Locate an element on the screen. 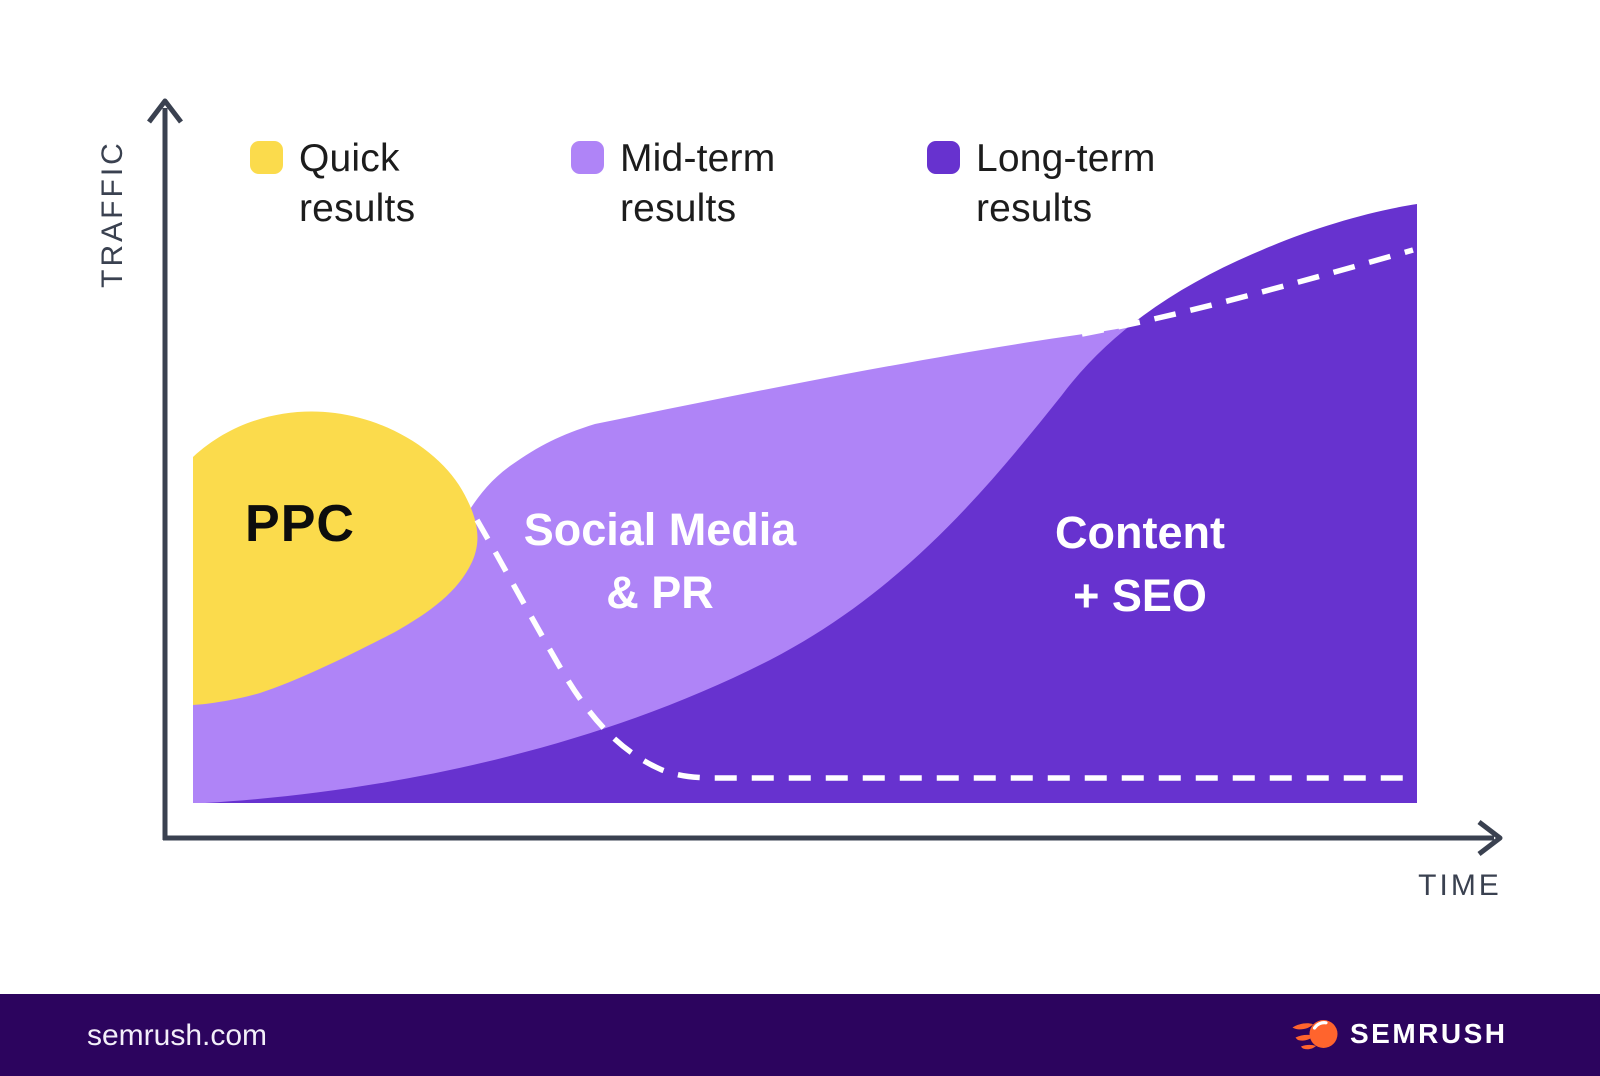  legend-label: Long-term results is located at coordinates (1066, 183).